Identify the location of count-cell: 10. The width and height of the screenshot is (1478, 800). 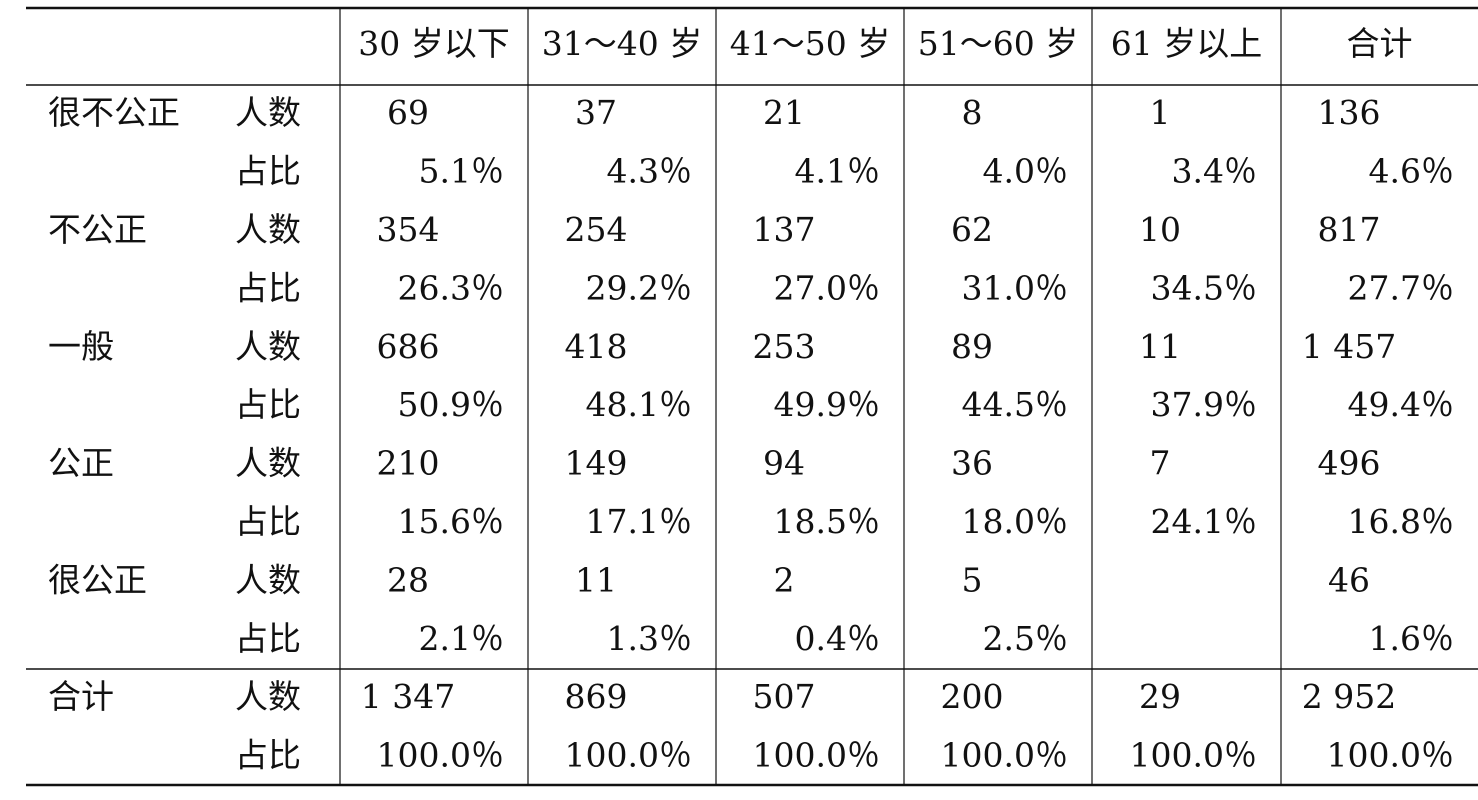
(1160, 229).